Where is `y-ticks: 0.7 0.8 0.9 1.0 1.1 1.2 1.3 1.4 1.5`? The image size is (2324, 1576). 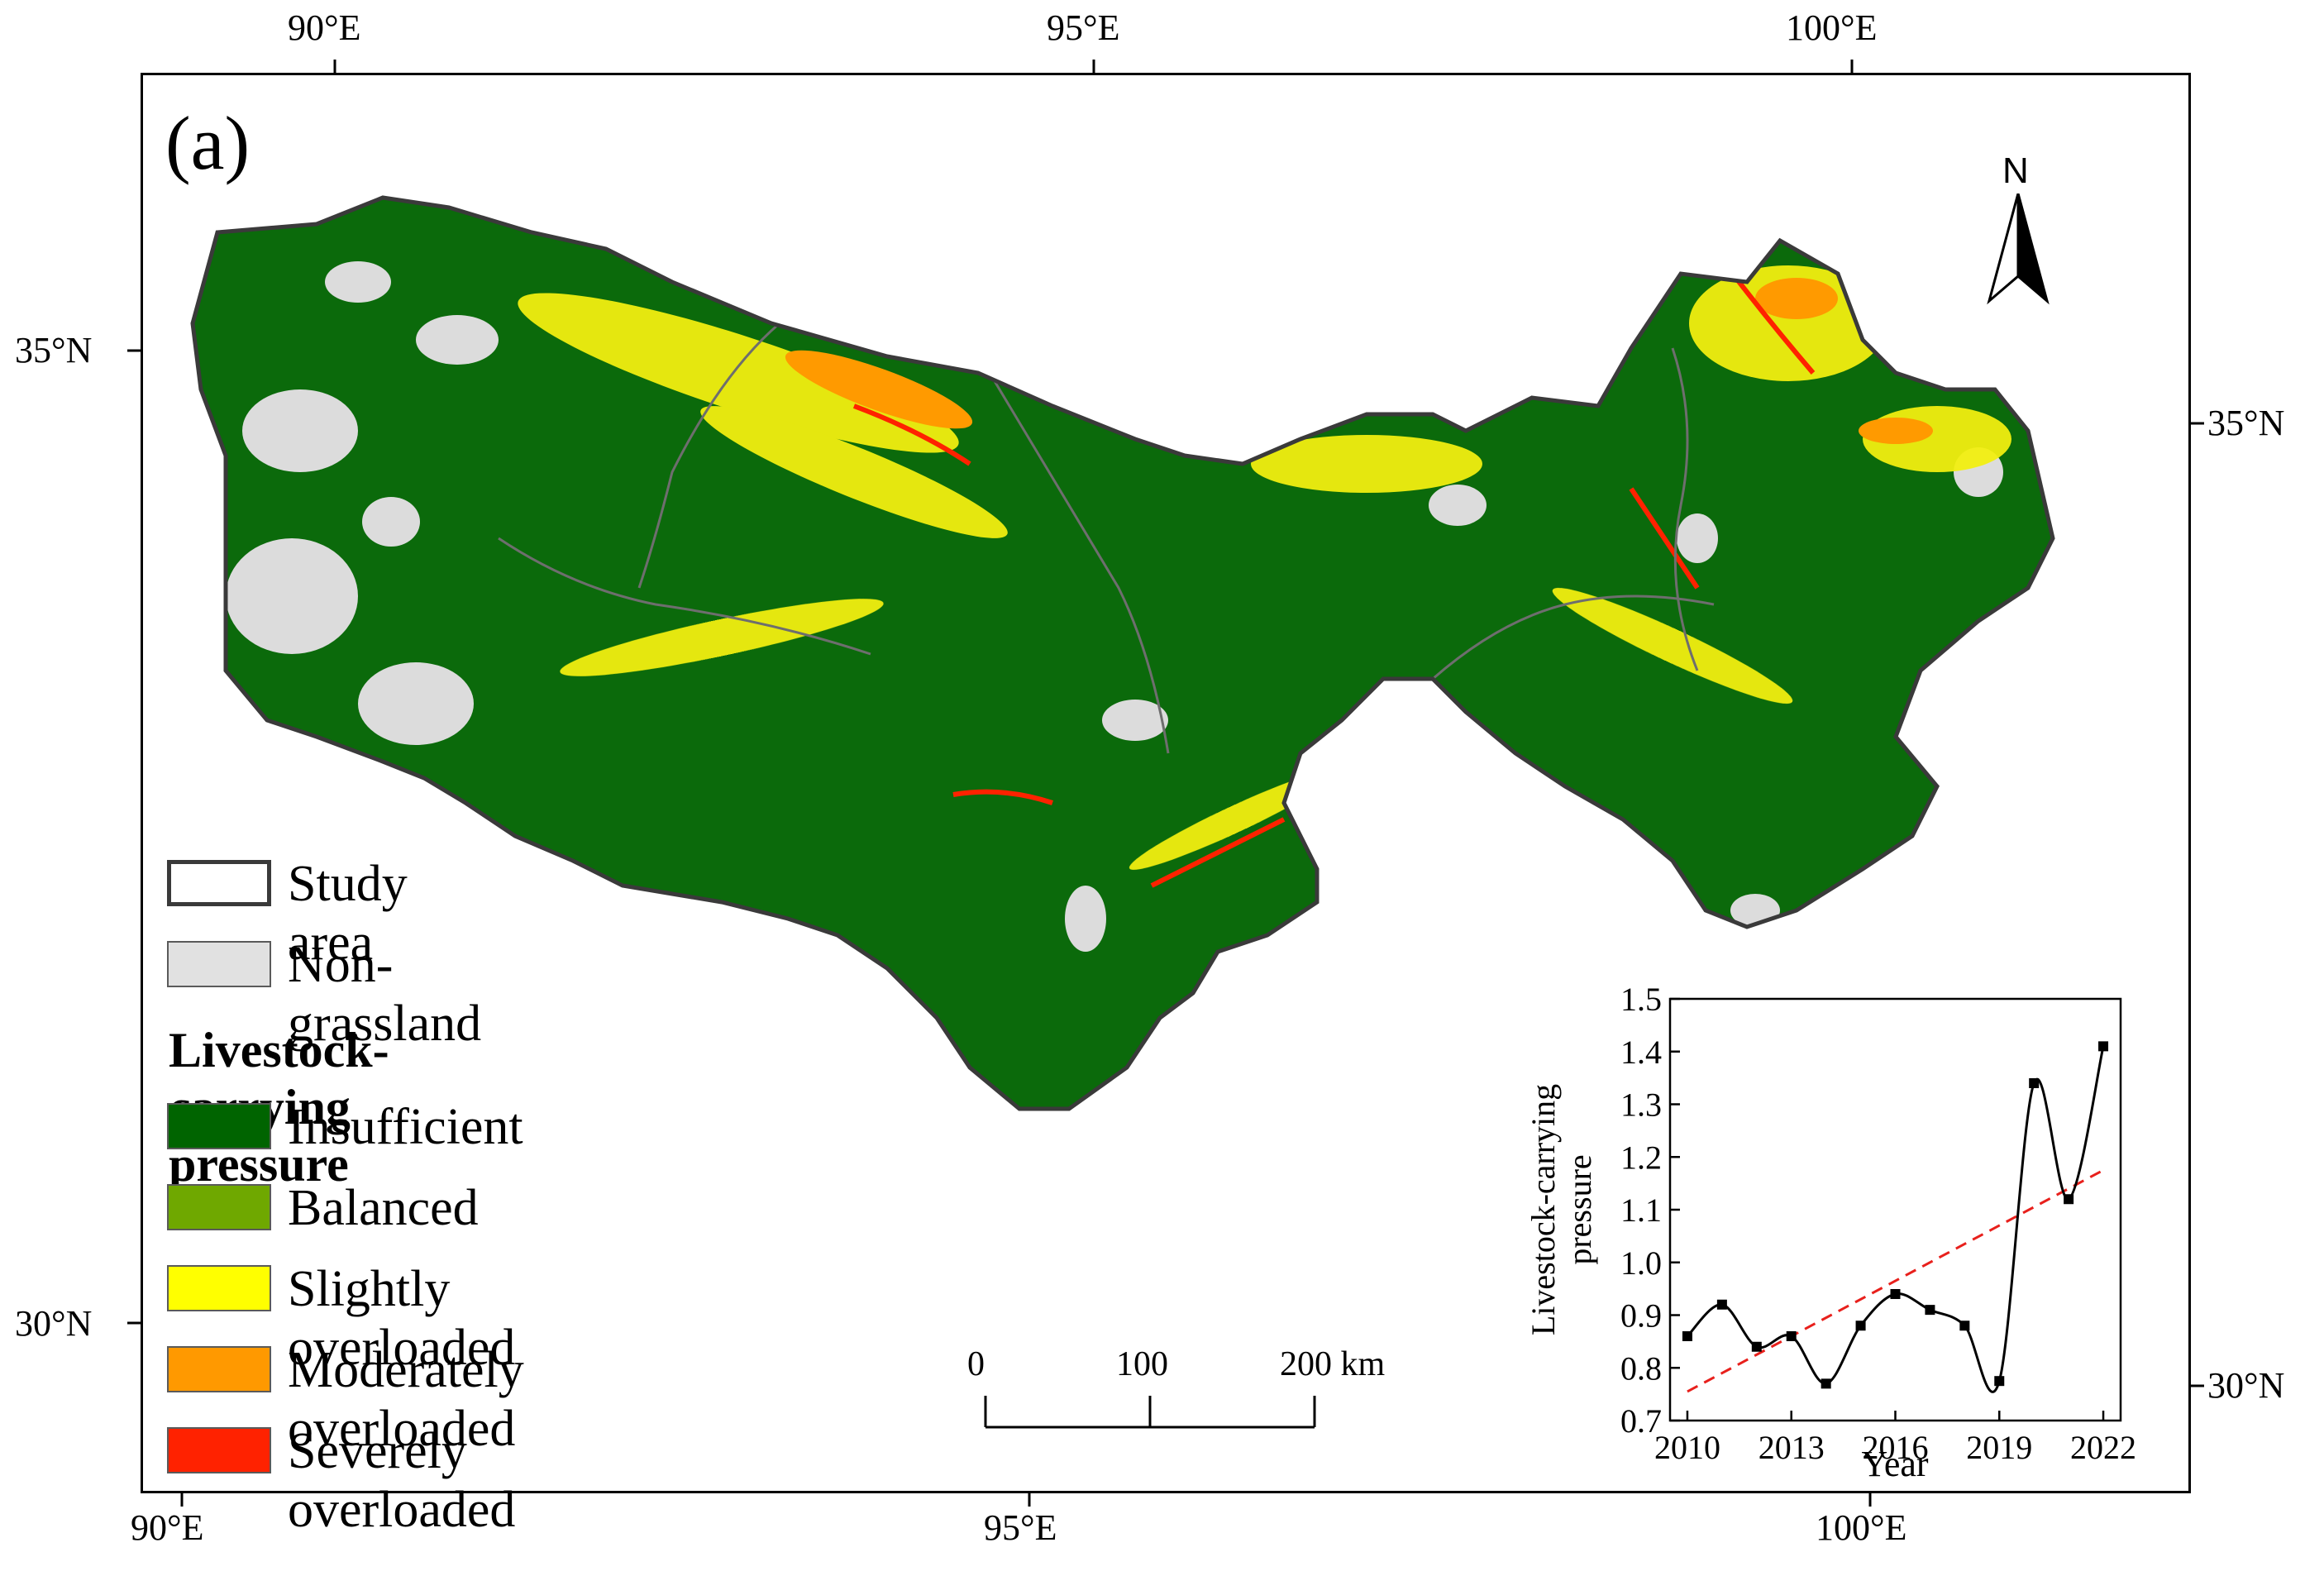
y-ticks: 0.7 0.8 0.9 1.0 1.1 1.2 1.3 1.4 1.5 is located at coordinates (1650, 1210).